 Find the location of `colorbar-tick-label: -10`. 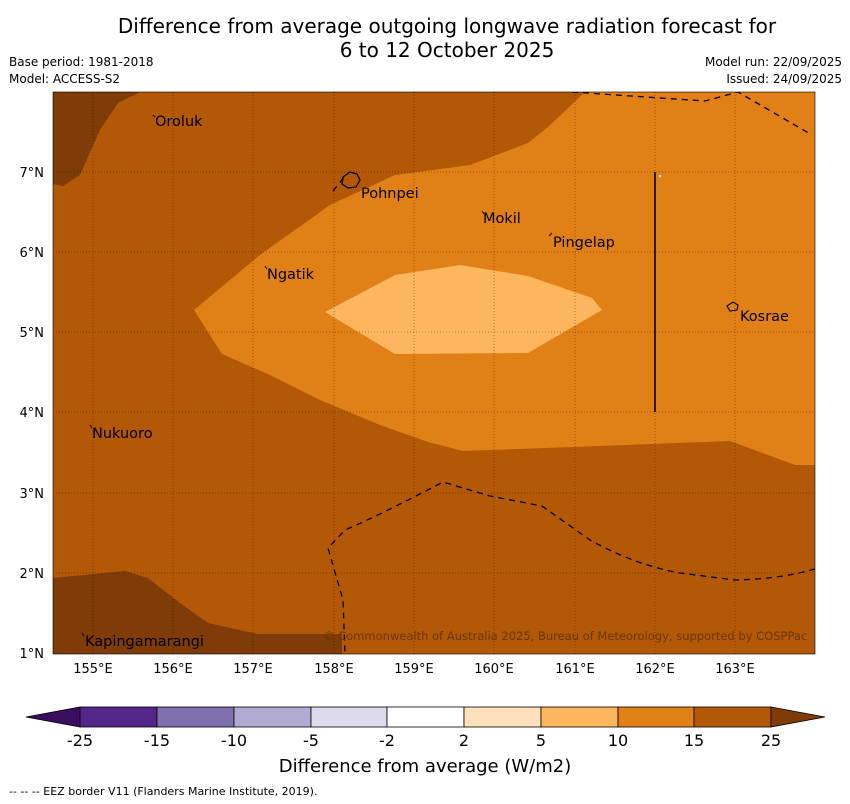

colorbar-tick-label: -10 is located at coordinates (234, 740).